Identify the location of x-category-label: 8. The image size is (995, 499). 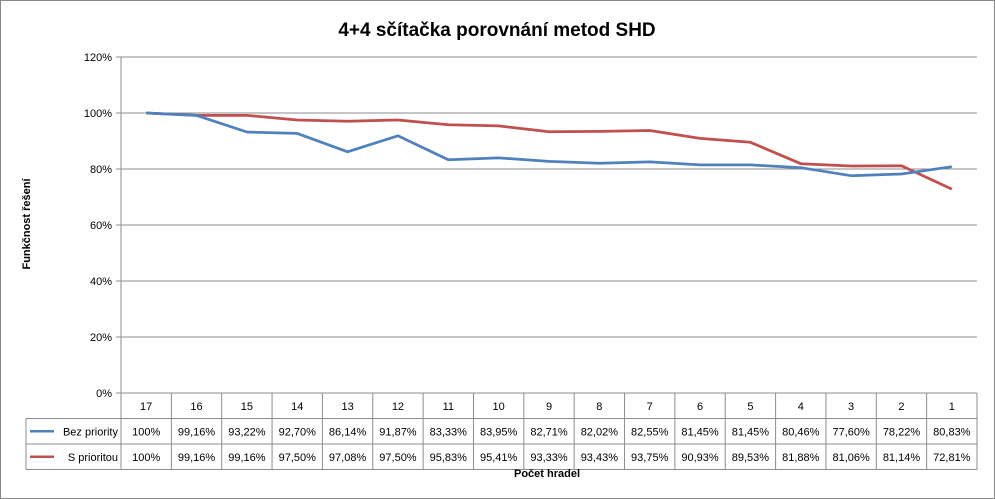
(599, 407).